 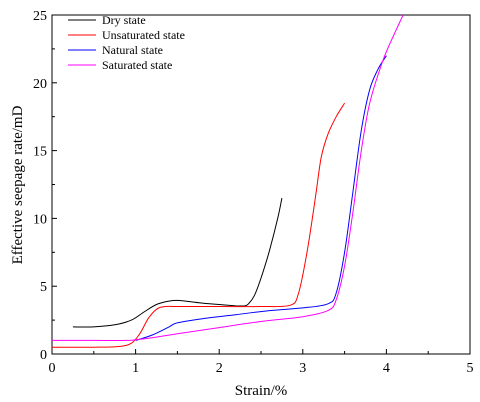 I want to click on y-tick-label: 20, so click(x=40, y=84).